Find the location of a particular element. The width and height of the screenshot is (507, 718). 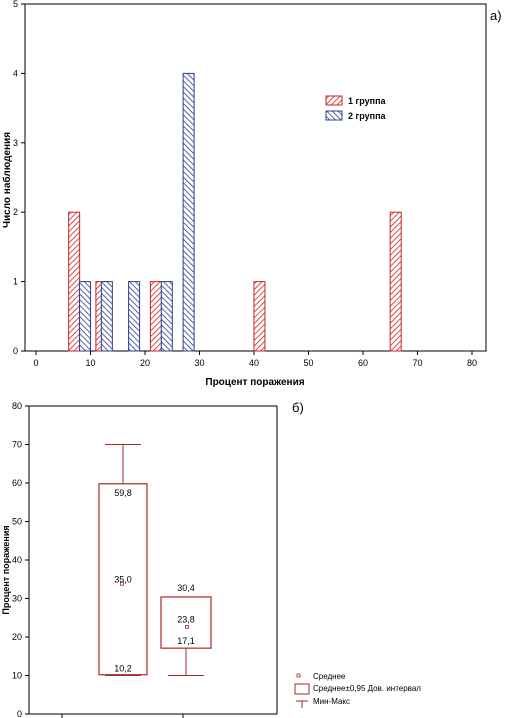

boxplot-x-ticks is located at coordinates (122, 716).